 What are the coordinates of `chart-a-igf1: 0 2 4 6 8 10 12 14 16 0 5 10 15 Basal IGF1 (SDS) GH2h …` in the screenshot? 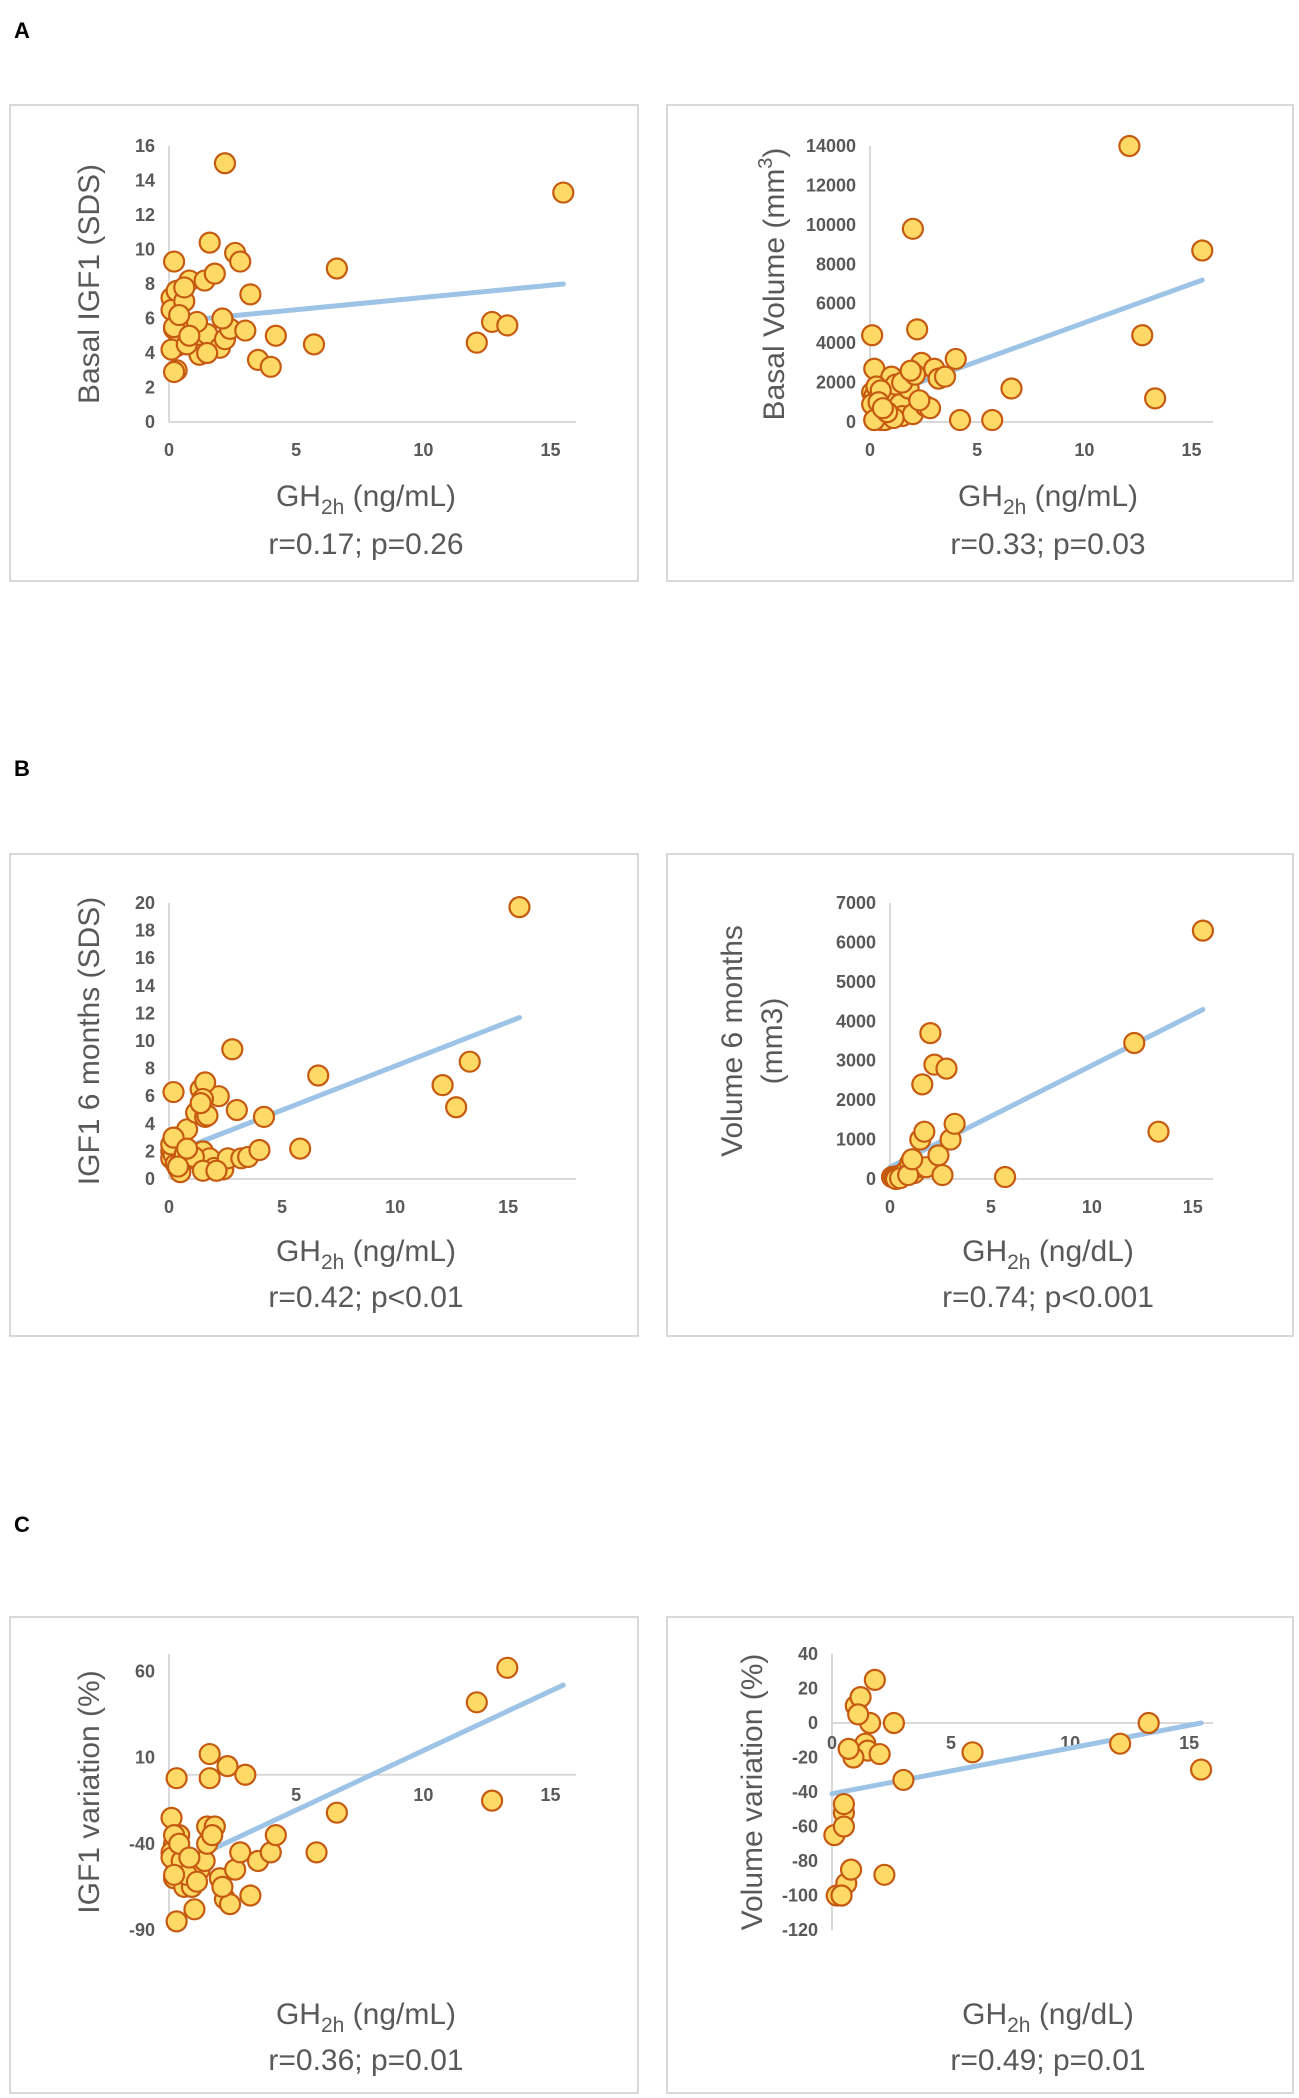 It's located at (324, 343).